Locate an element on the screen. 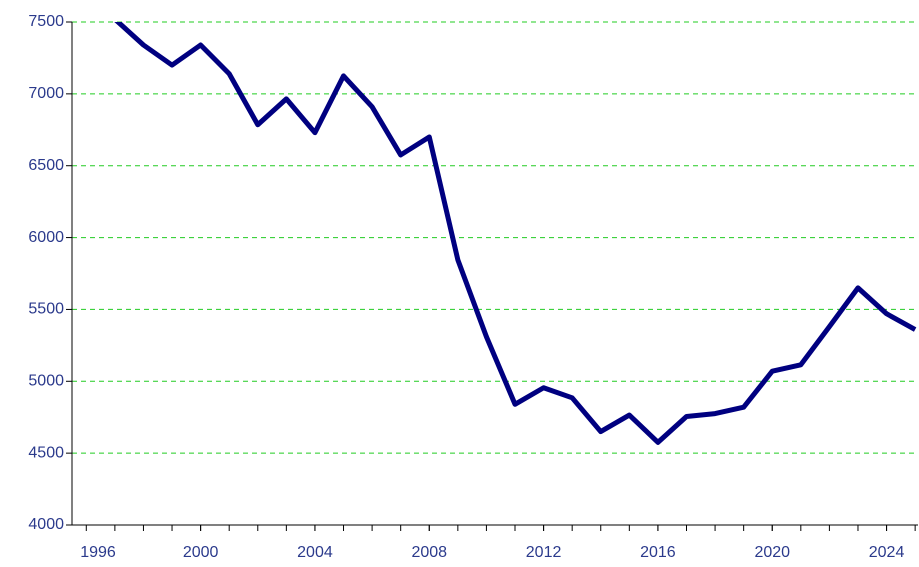 The image size is (919, 567). y-tick-label: 7500 is located at coordinates (46, 21).